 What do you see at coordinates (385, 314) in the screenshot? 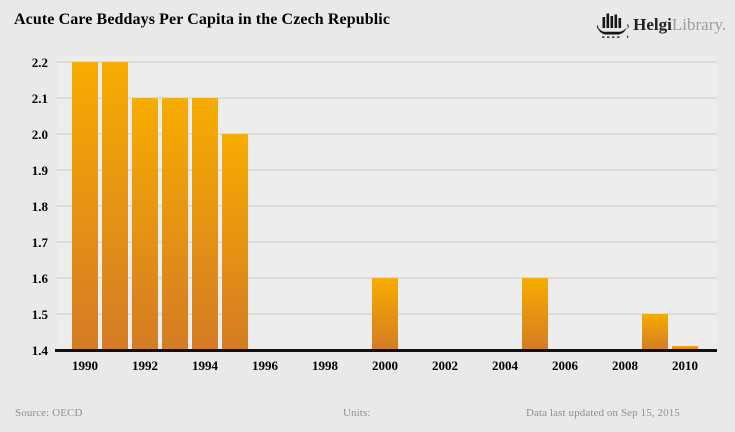
I see `bar-2000` at bounding box center [385, 314].